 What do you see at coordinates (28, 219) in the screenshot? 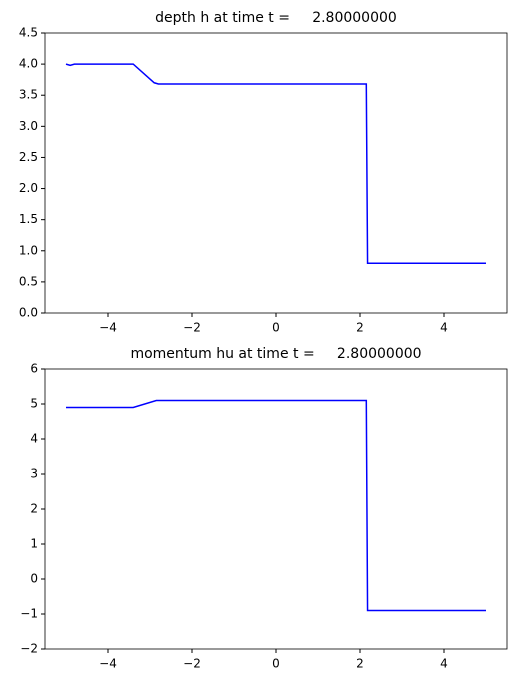
I see `y-tick-label: 1.5` at bounding box center [28, 219].